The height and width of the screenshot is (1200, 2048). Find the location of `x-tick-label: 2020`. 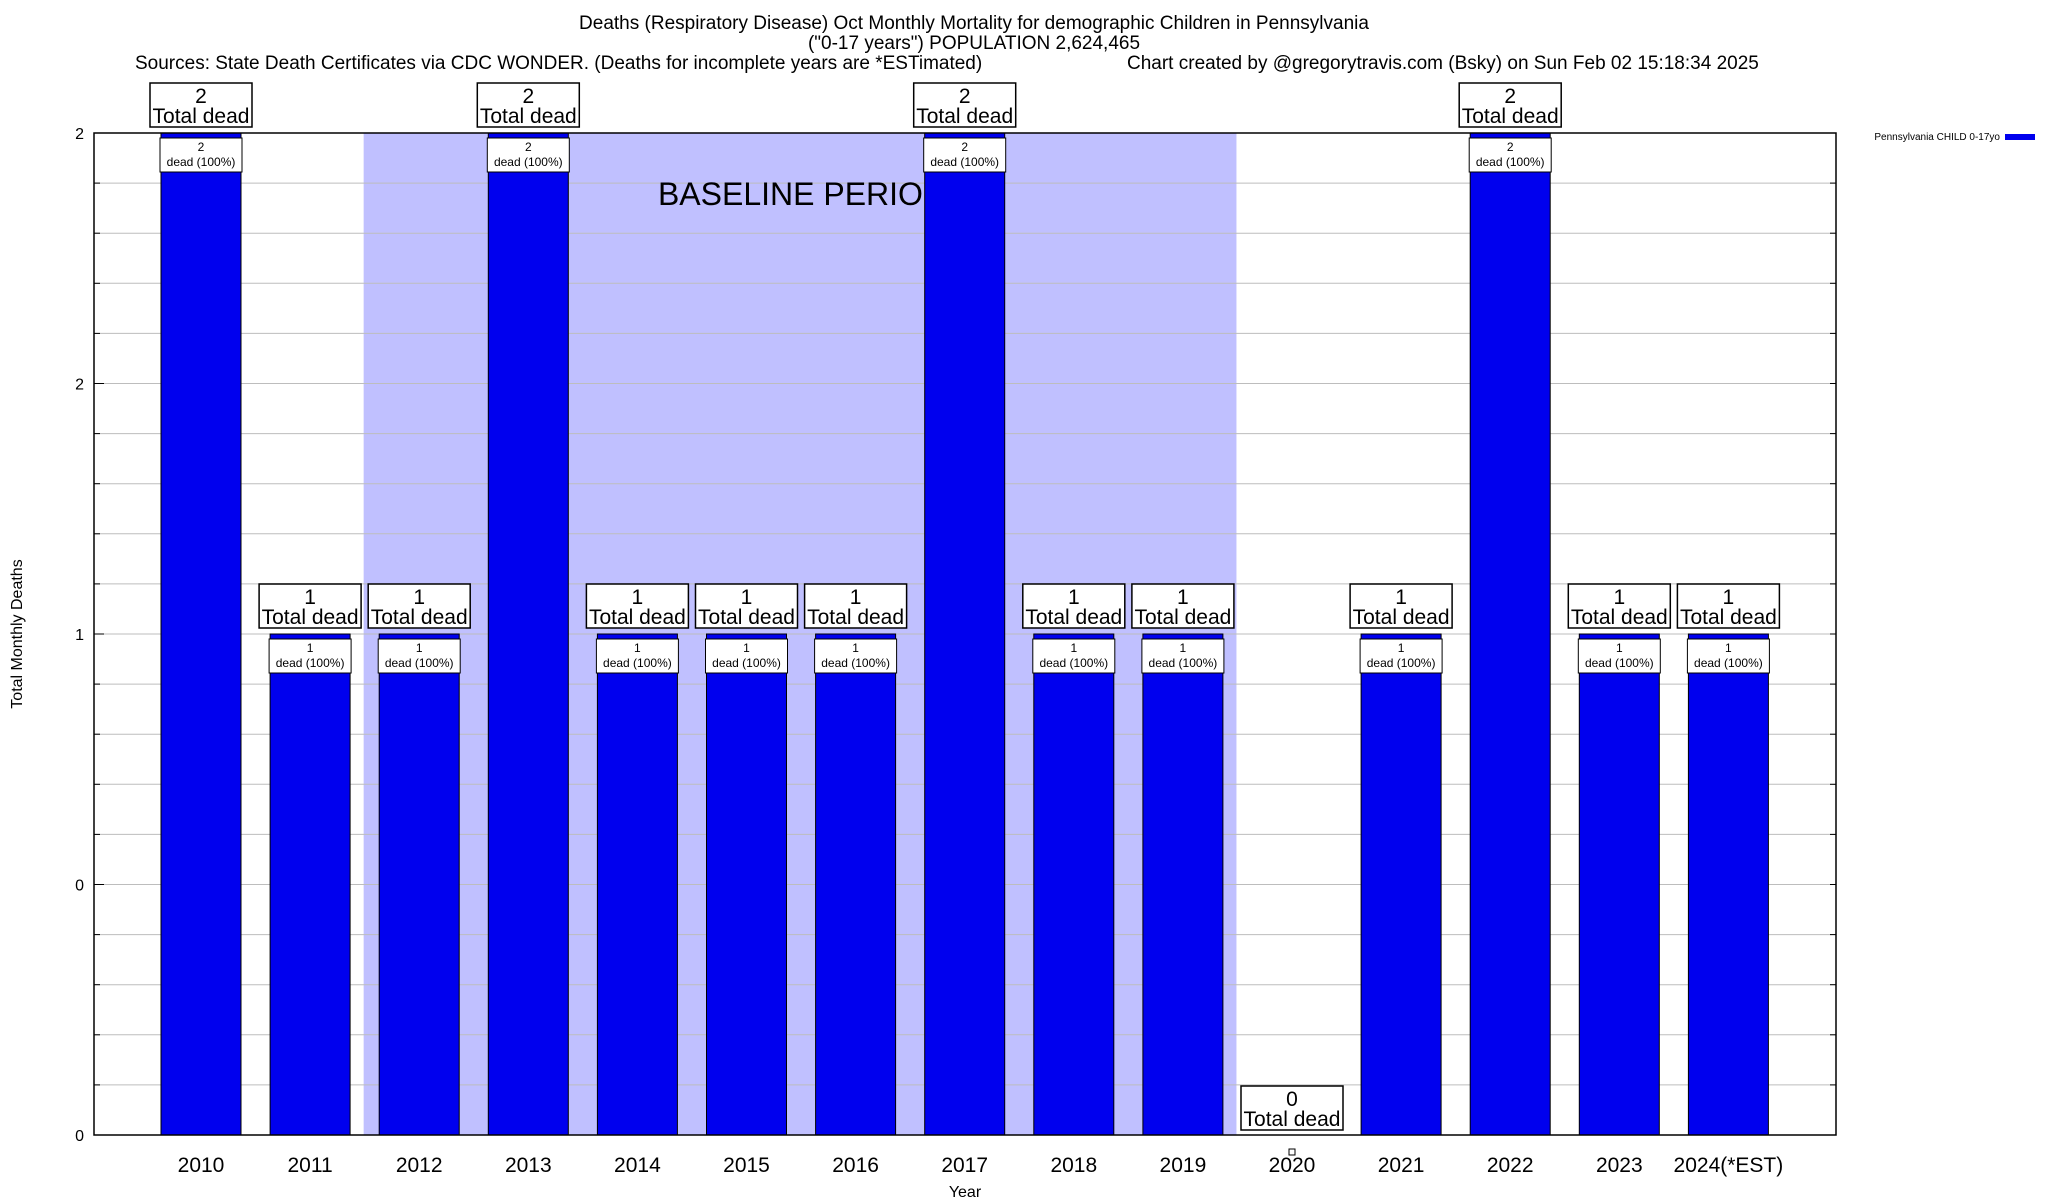

x-tick-label: 2020 is located at coordinates (1292, 1165).